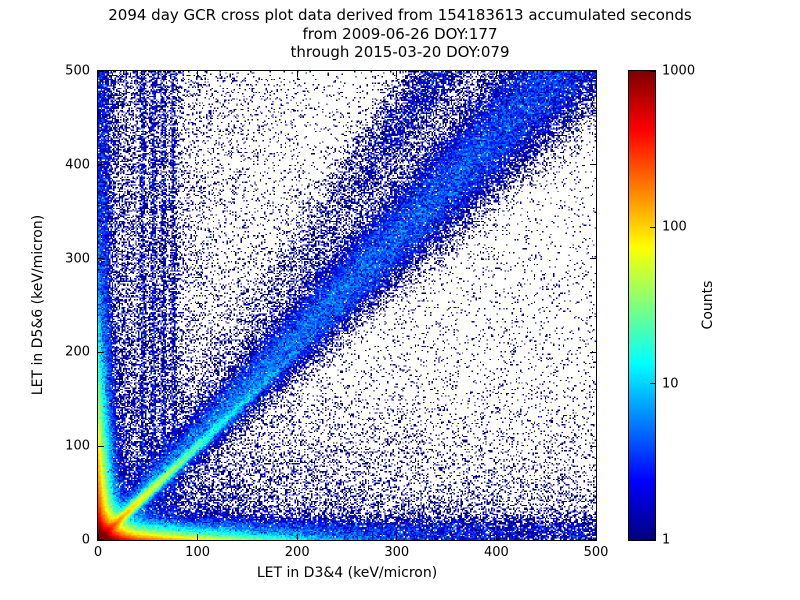 This screenshot has width=800, height=600. Describe the element at coordinates (679, 71) in the screenshot. I see `colorbar-tick-label: 1000` at that location.